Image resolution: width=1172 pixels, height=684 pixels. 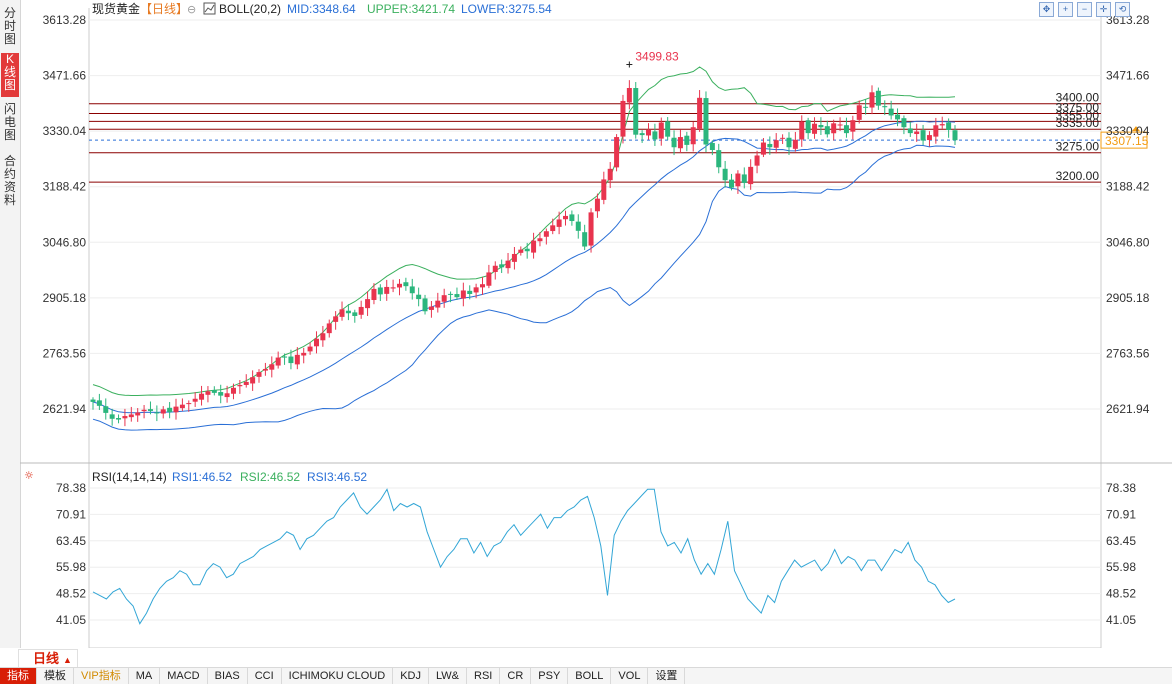 I want to click on price-tick-left: 2621.94, so click(x=65, y=409).